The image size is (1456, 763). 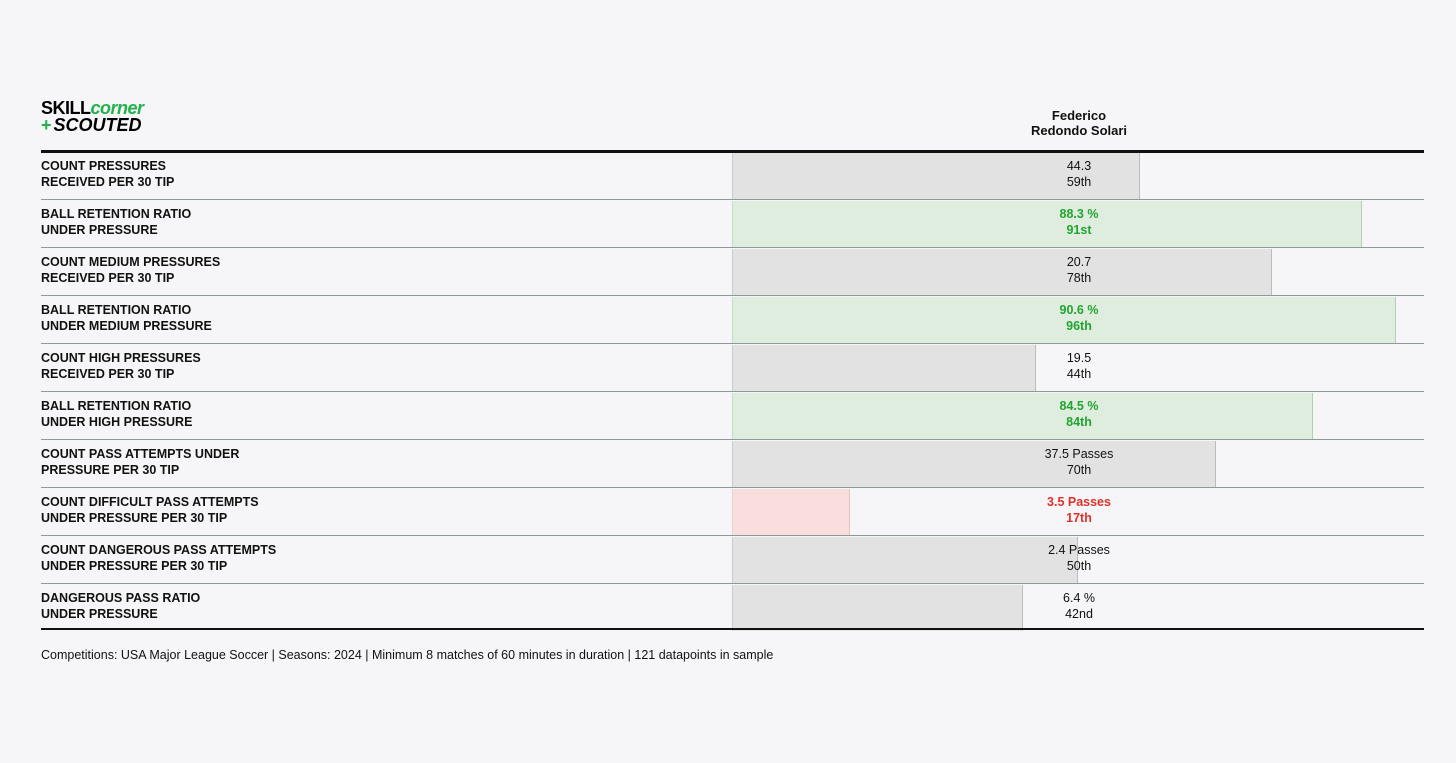 I want to click on metric-value: 2.4 Passes 50th, so click(x=1079, y=558).